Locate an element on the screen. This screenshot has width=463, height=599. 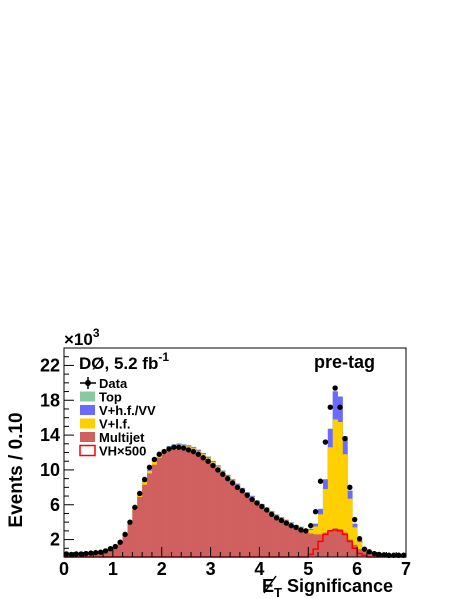
legend-item-signal: VH×500 is located at coordinates (112, 451).